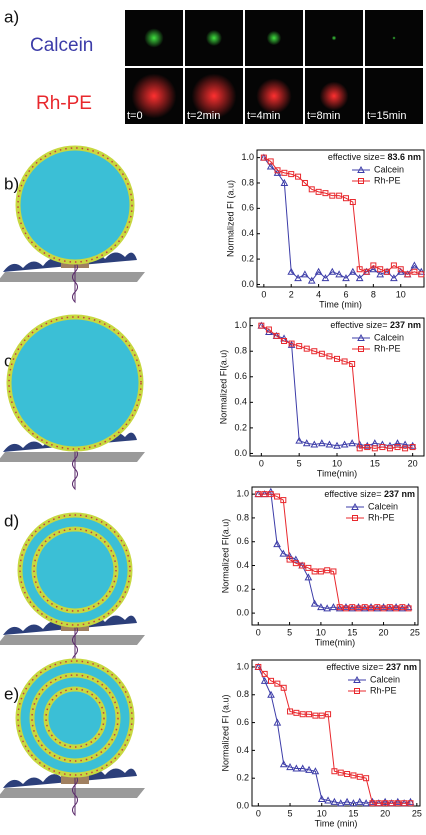  Describe the element at coordinates (75, 280) in the screenshot. I see `tether` at that location.